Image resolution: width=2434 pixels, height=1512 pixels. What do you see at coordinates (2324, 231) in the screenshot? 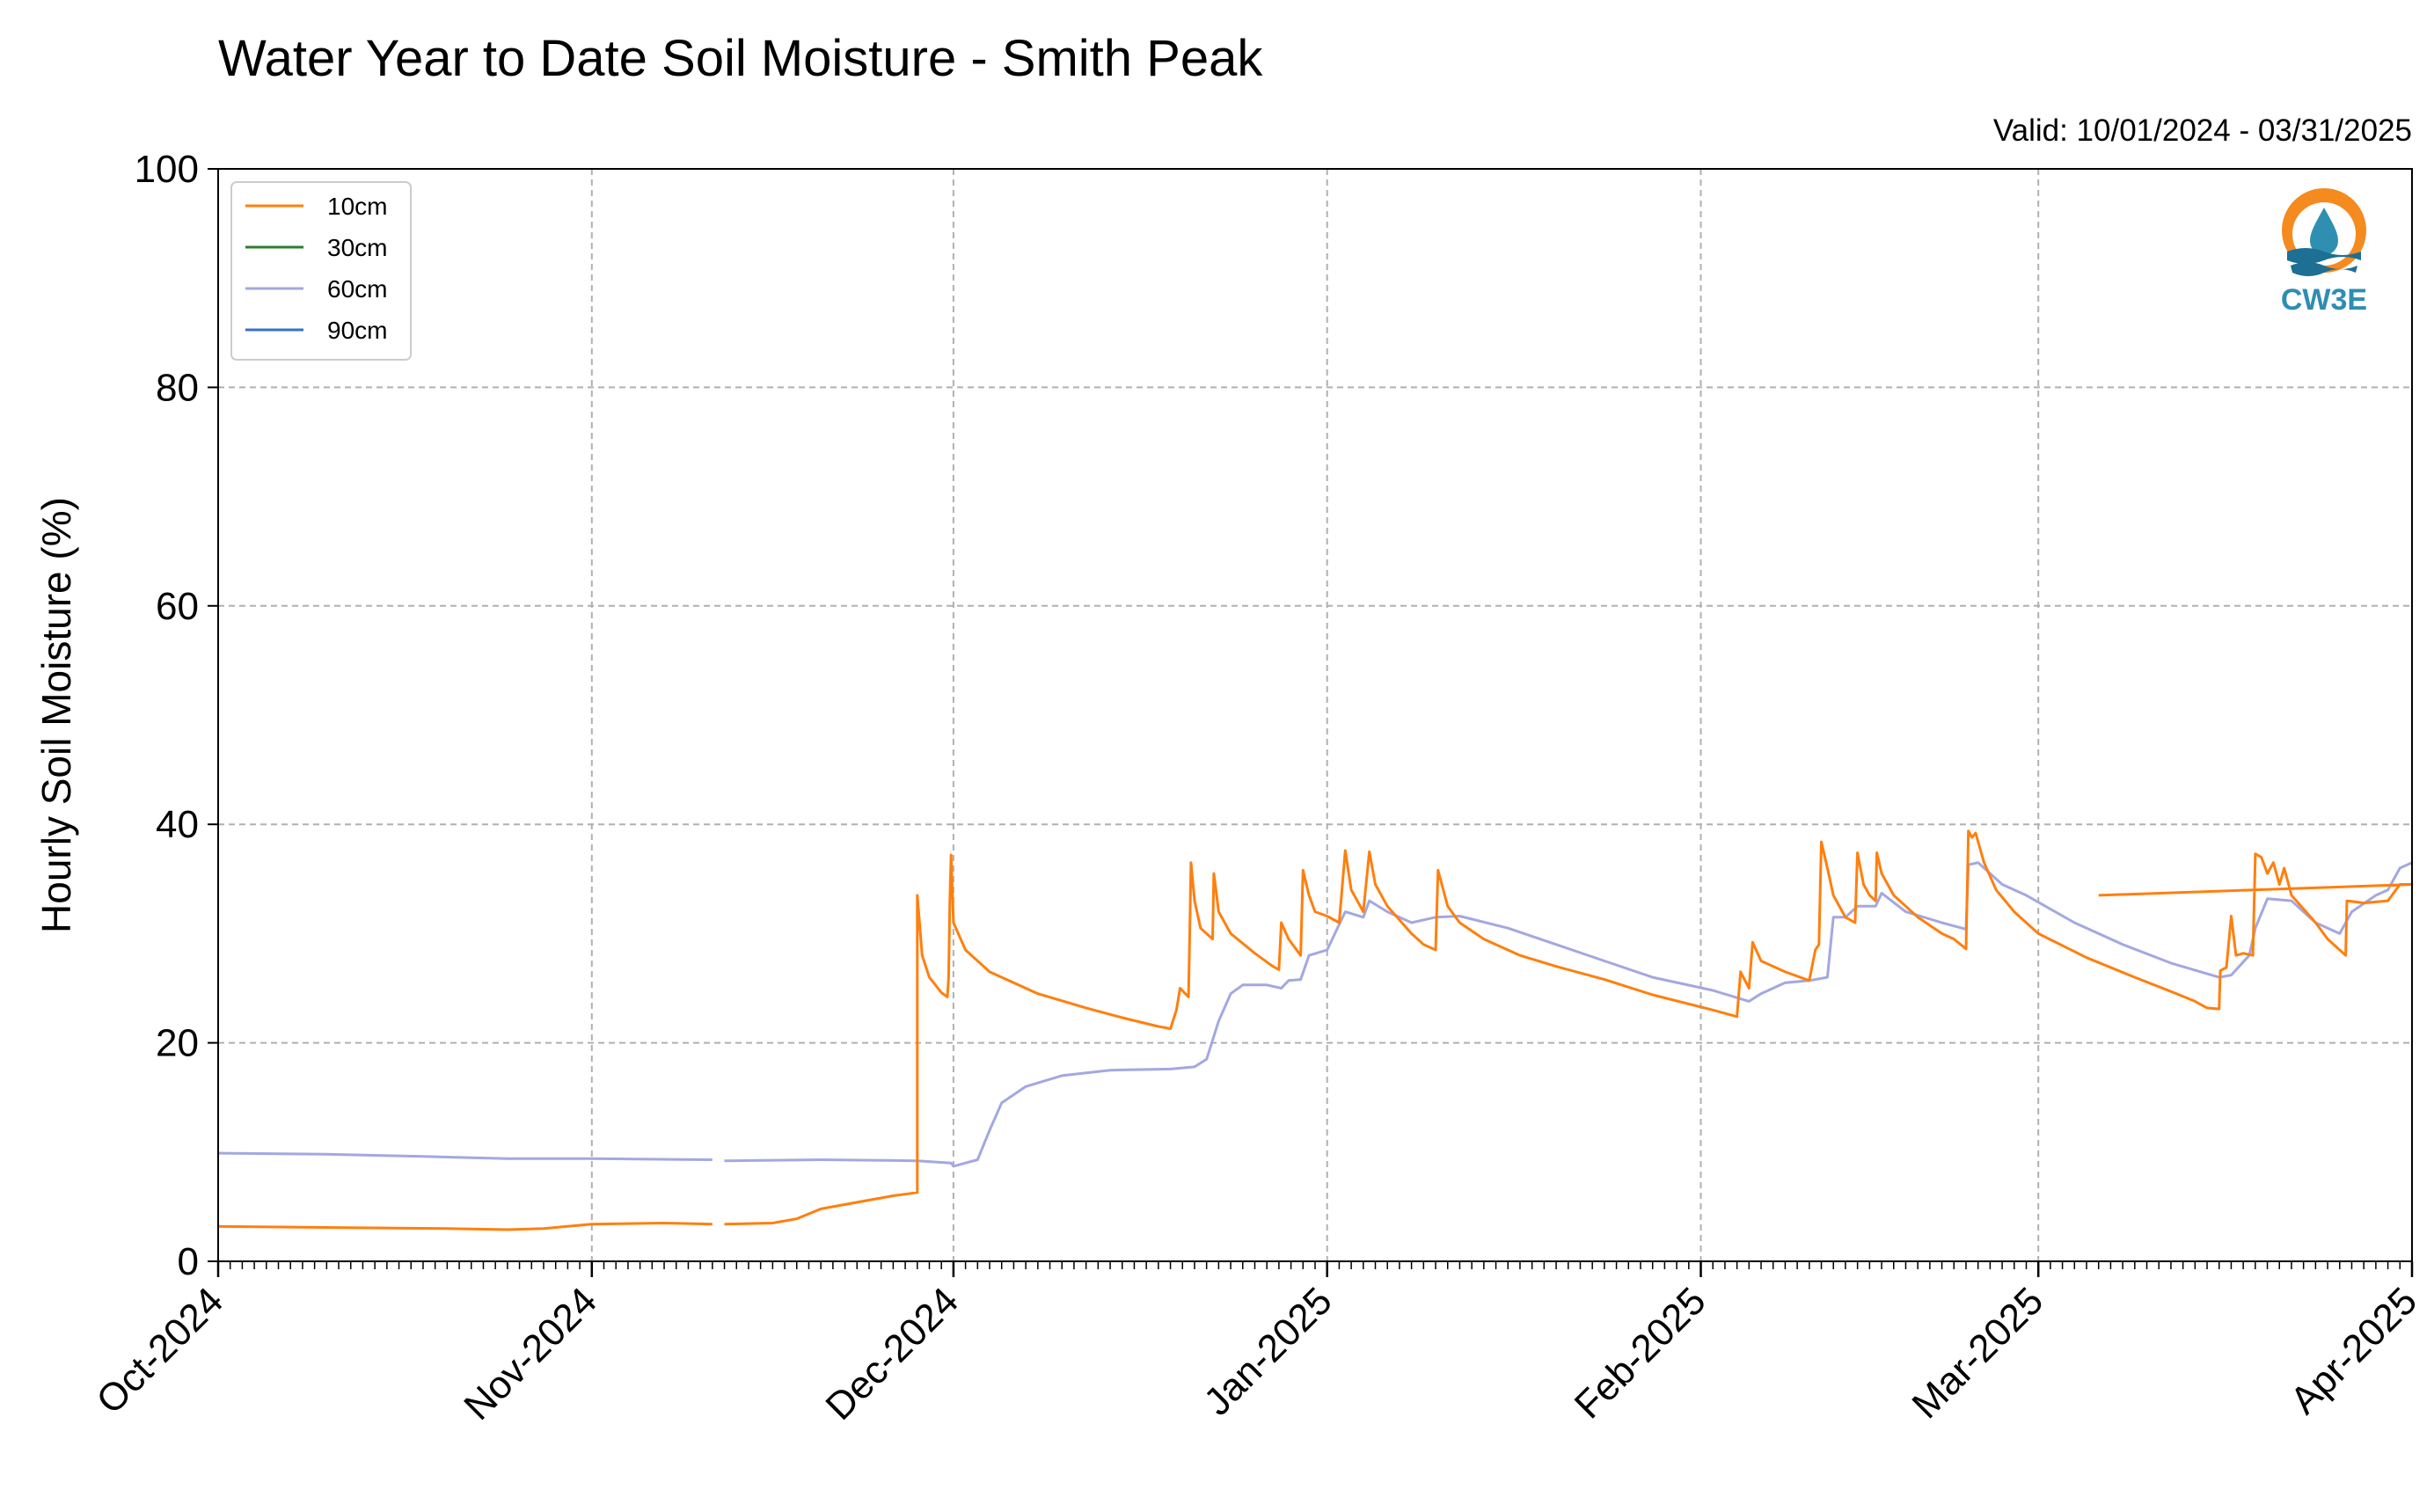
I see `water-drop-icon` at bounding box center [2324, 231].